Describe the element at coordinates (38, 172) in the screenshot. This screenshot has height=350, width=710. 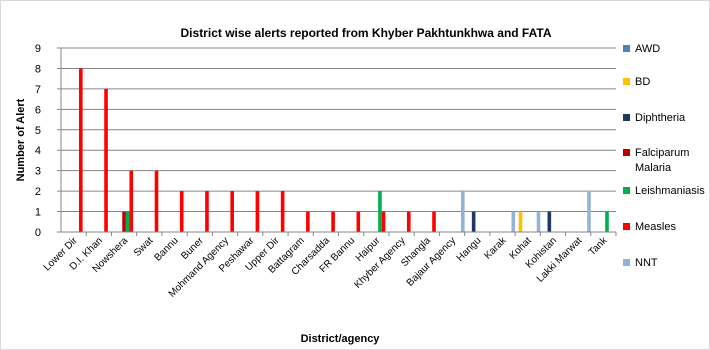
I see `y-tick-label: 3` at that location.